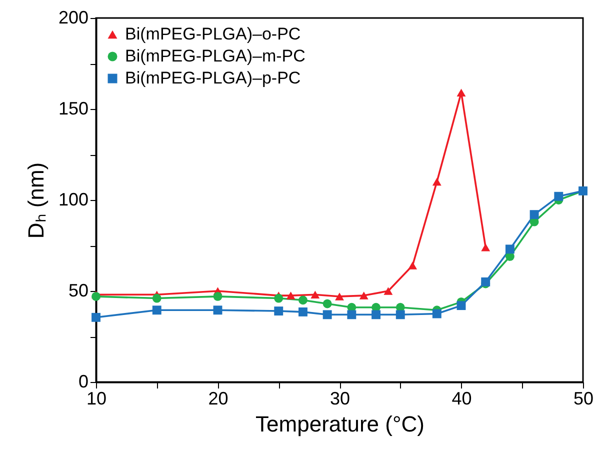 The image size is (602, 450). I want to click on x-tick-label: 30, so click(340, 398).